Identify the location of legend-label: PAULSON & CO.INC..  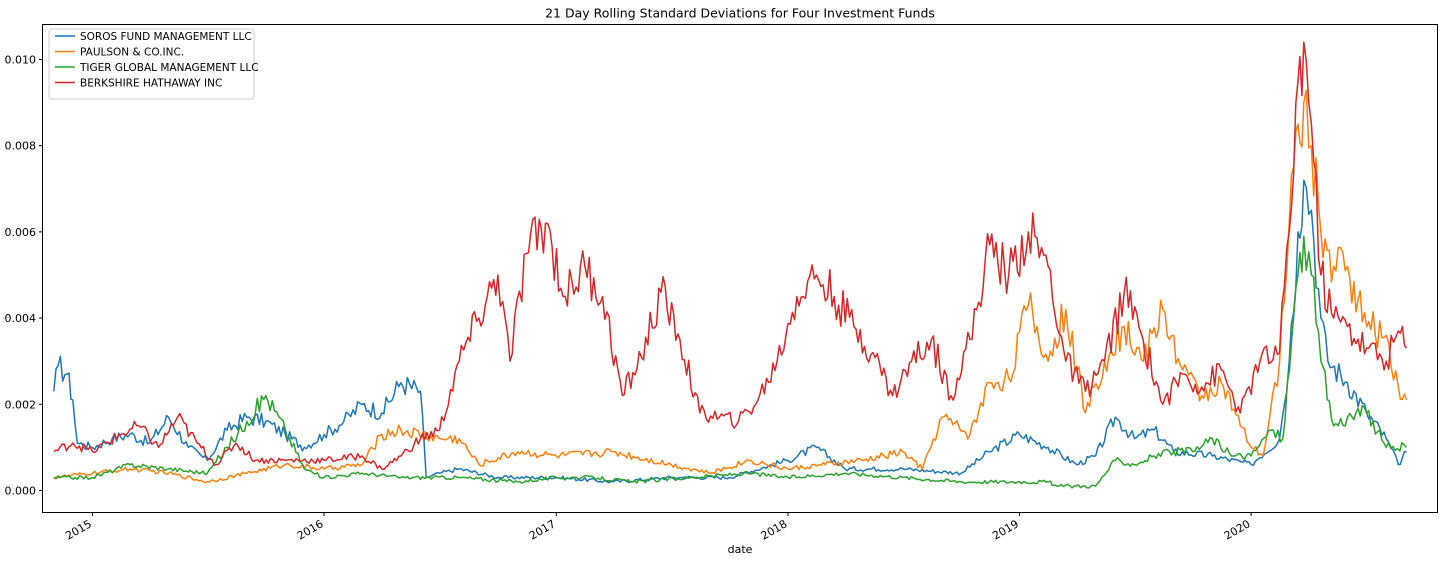
(132, 53).